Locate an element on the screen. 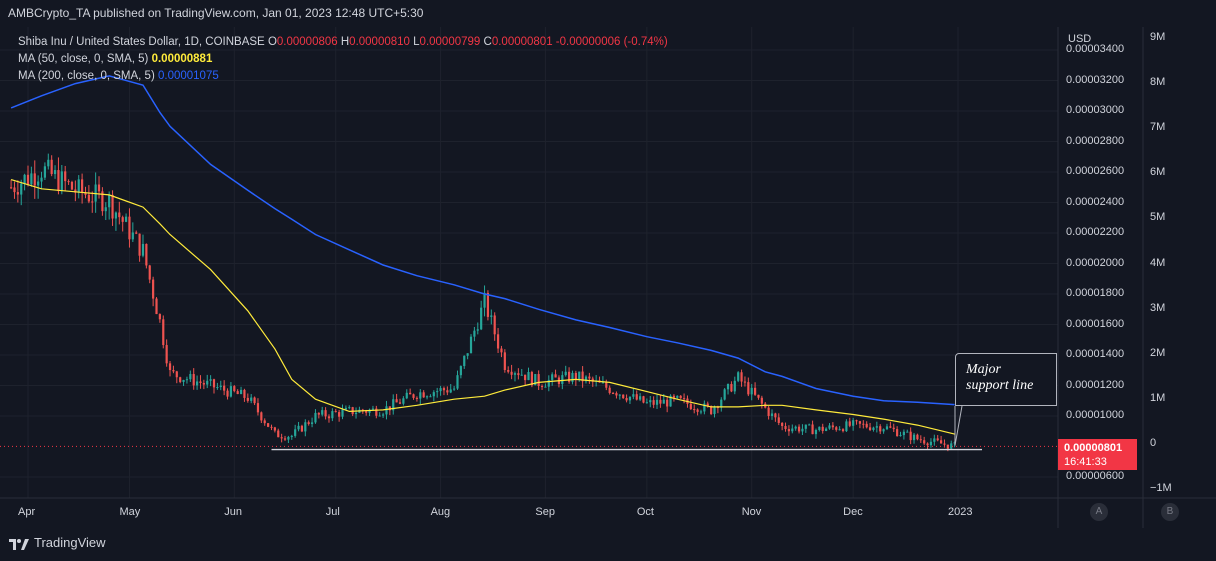 Image resolution: width=1216 pixels, height=561 pixels. currency-label: USD is located at coordinates (1080, 39).